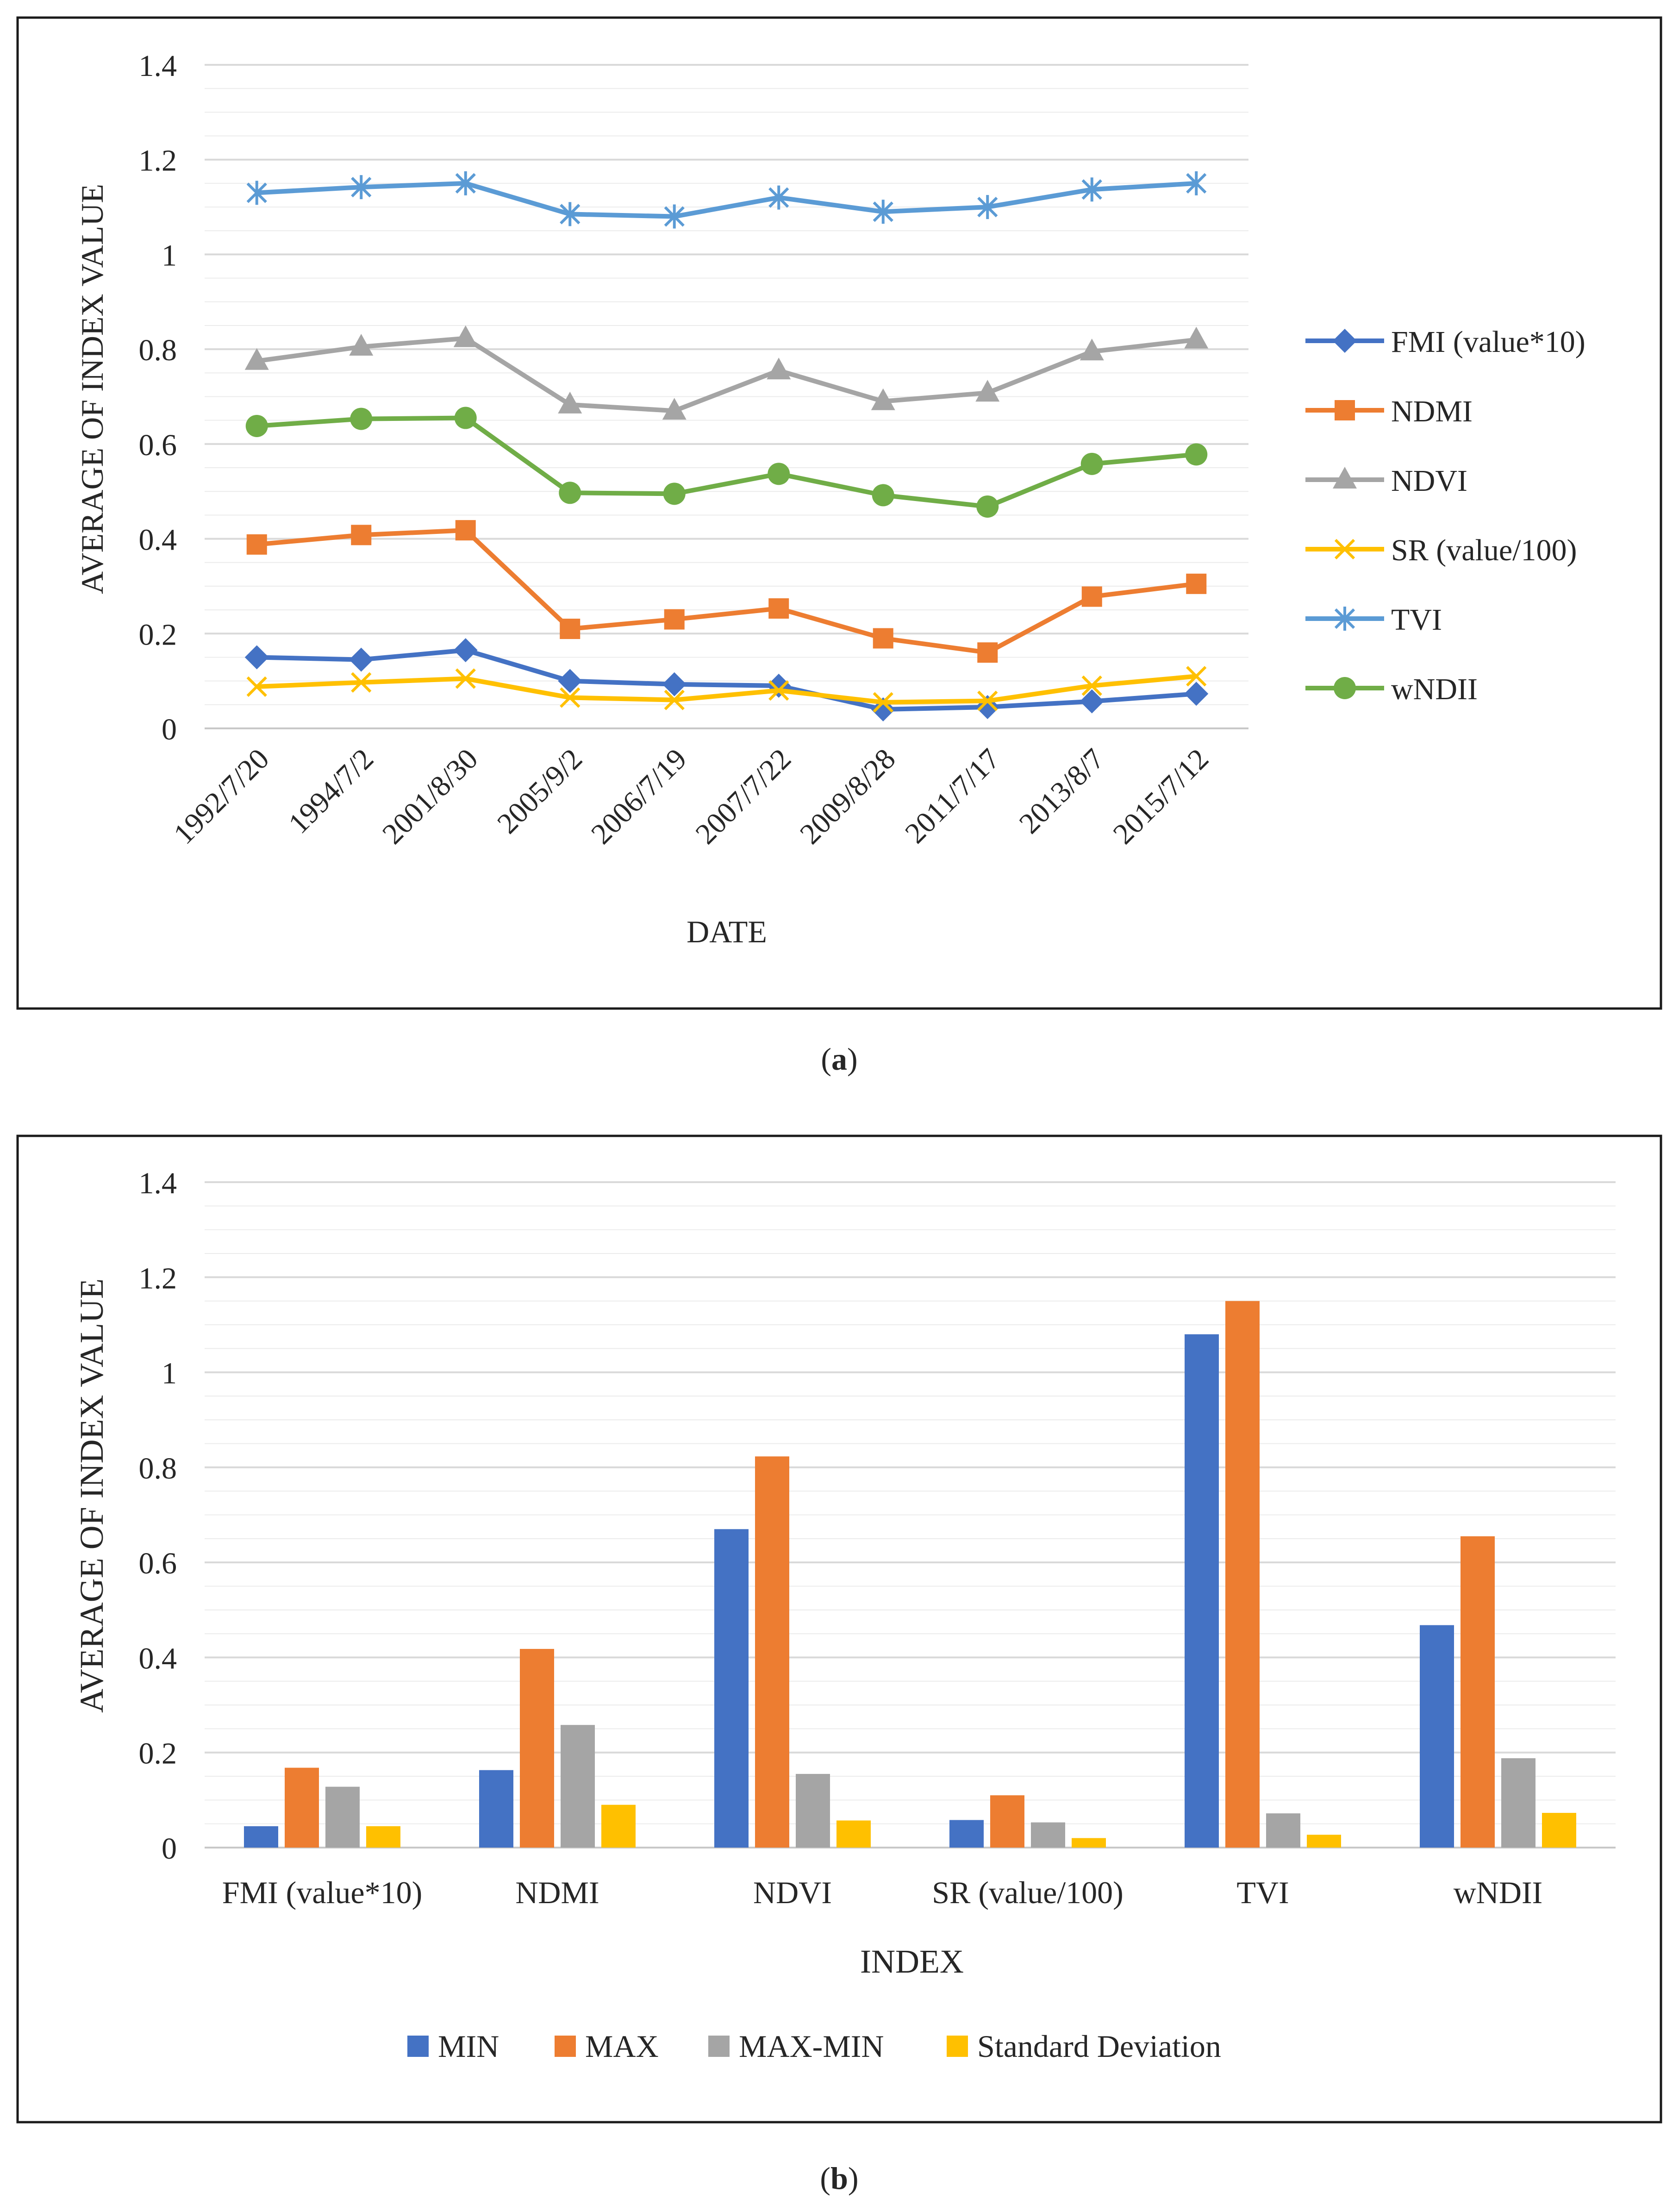 The image size is (1679, 2212). I want to click on panel-a-series, so click(726, 447).